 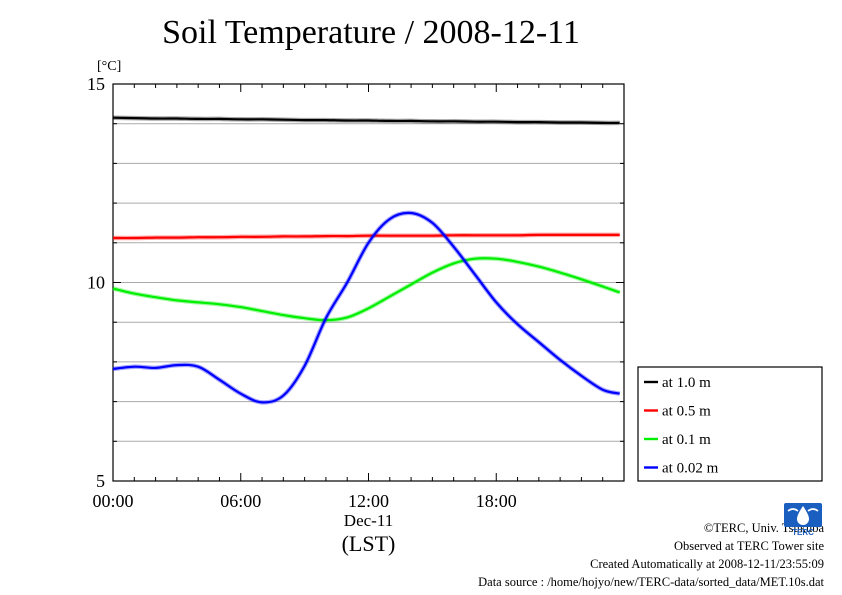 I want to click on legend-label-at-0-02-m: at 0.02 m, so click(x=690, y=469).